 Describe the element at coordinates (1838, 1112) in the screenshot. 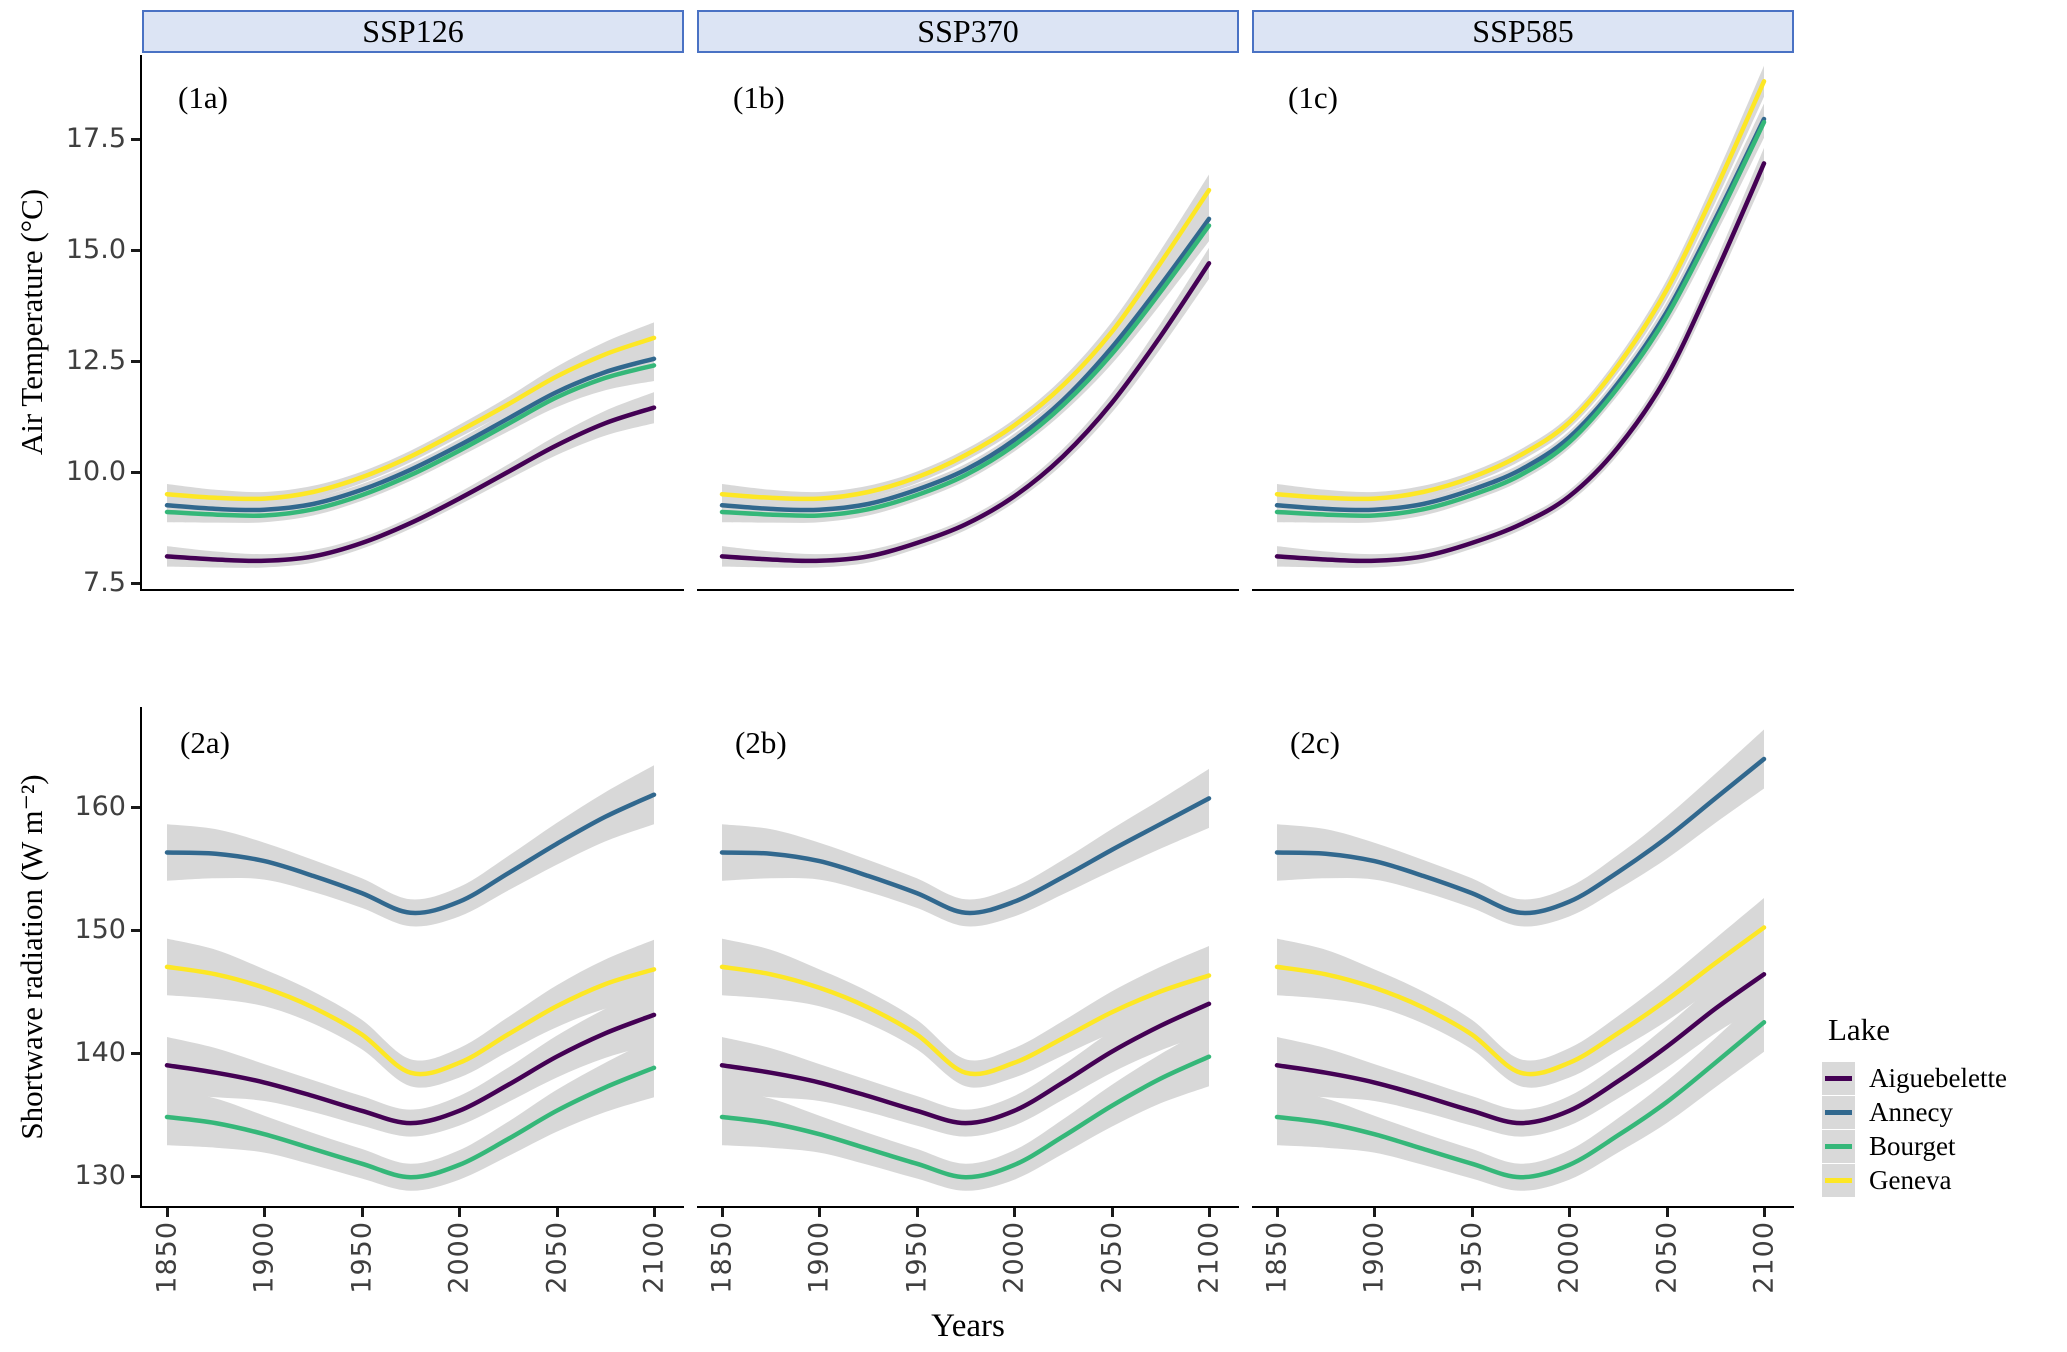

I see `legend-key-annecy` at that location.